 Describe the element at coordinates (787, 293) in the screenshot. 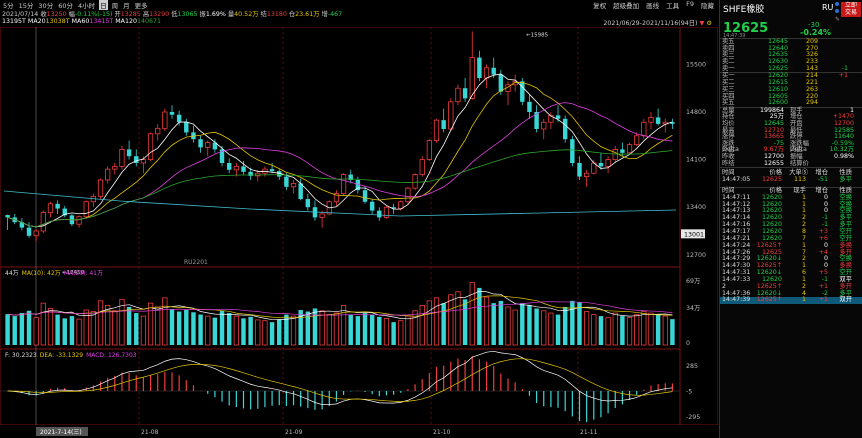

I see `tick-row: 14:47:36 12620↓ 4 -2 多平` at that location.